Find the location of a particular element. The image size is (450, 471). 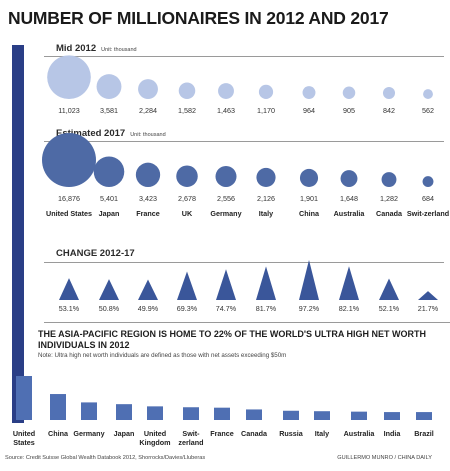

mid2012-value-japan: 3,581 is located at coordinates (109, 110).